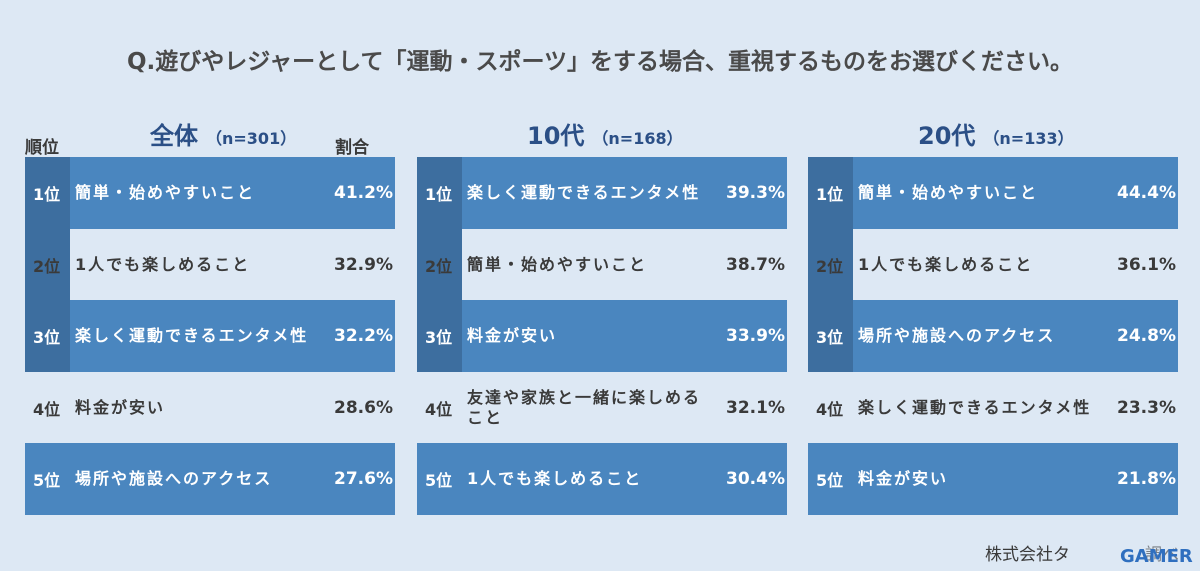  What do you see at coordinates (352, 148) in the screenshot?
I see `ratio-header: 割合` at bounding box center [352, 148].